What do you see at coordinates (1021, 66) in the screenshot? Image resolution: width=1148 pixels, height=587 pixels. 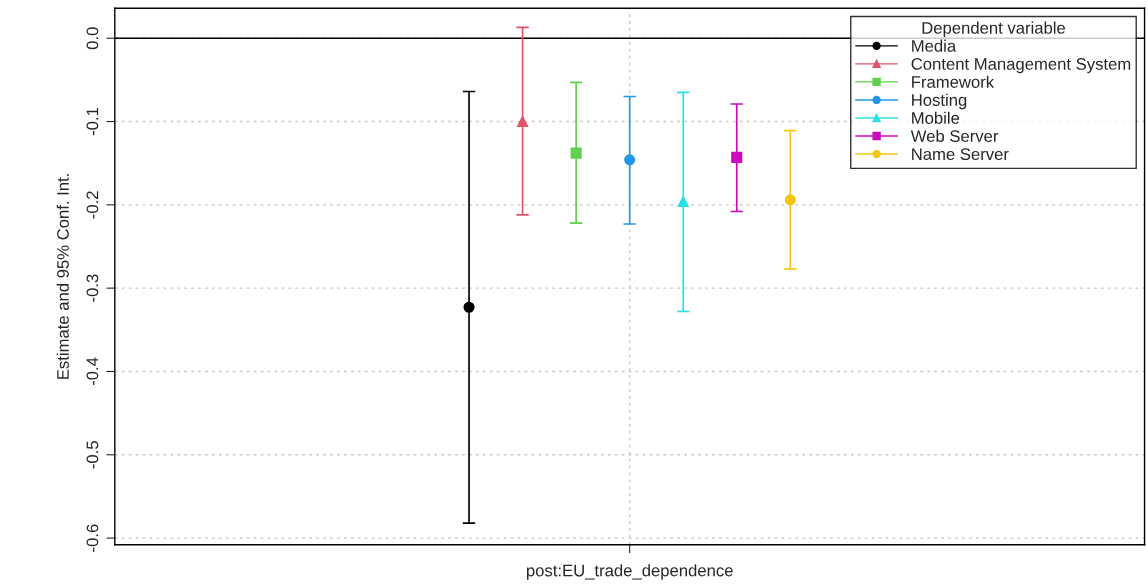 I see `legend-label: Content Management System` at bounding box center [1021, 66].